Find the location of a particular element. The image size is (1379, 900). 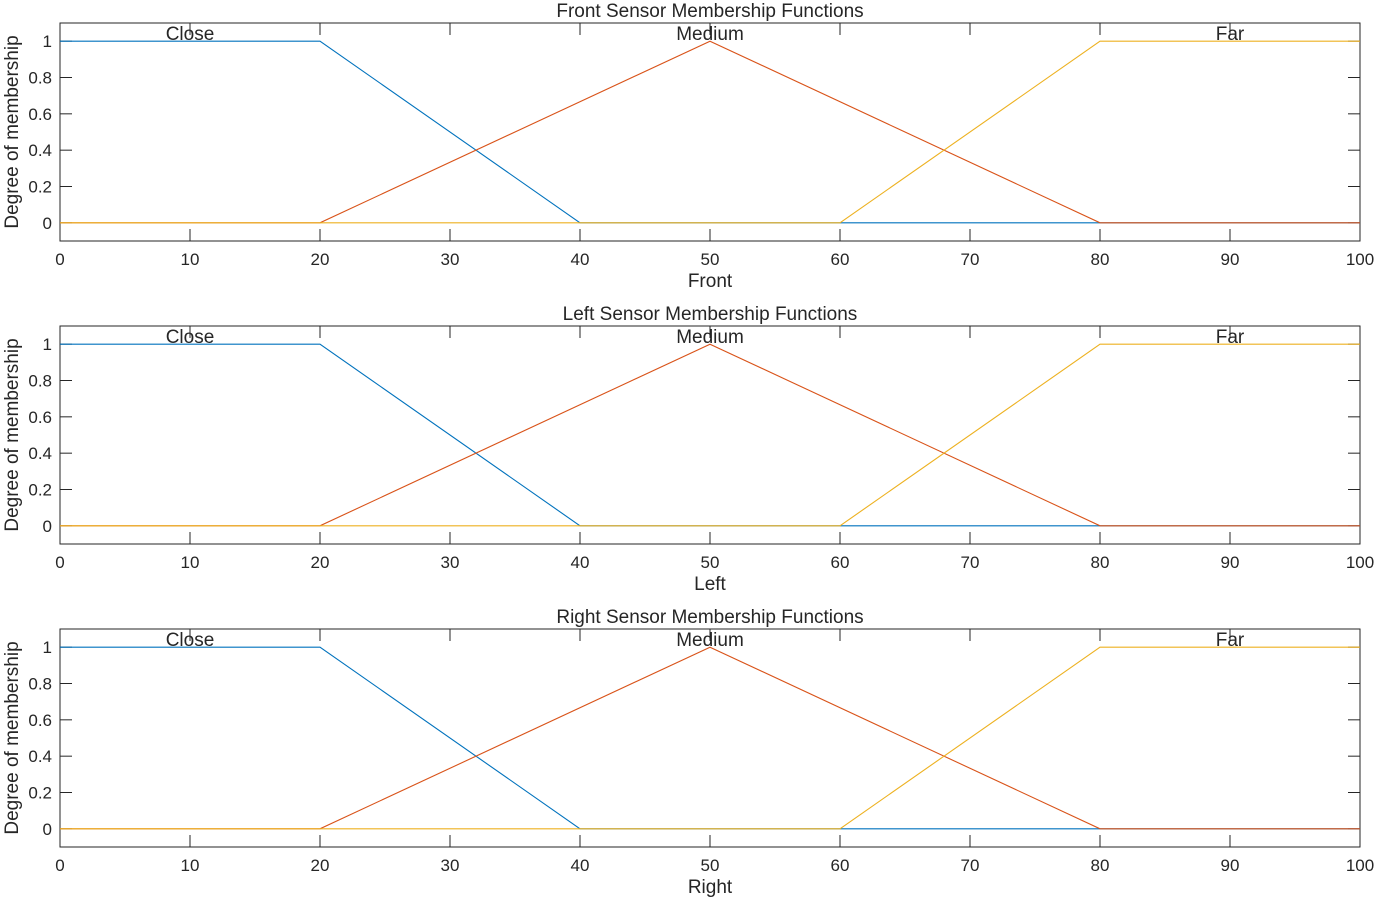

left-x-axis-label: Left is located at coordinates (710, 584).